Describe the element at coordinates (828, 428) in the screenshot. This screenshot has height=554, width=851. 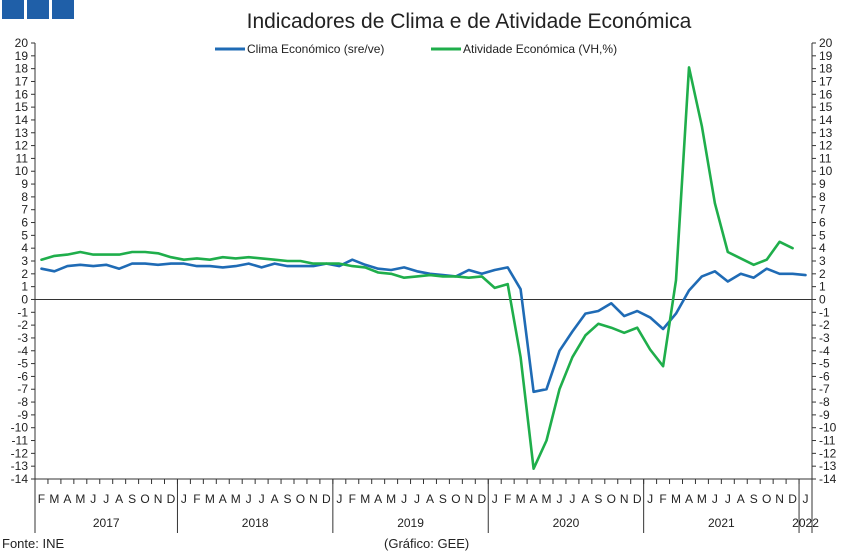
I see `y-tick-label-right: -10` at that location.